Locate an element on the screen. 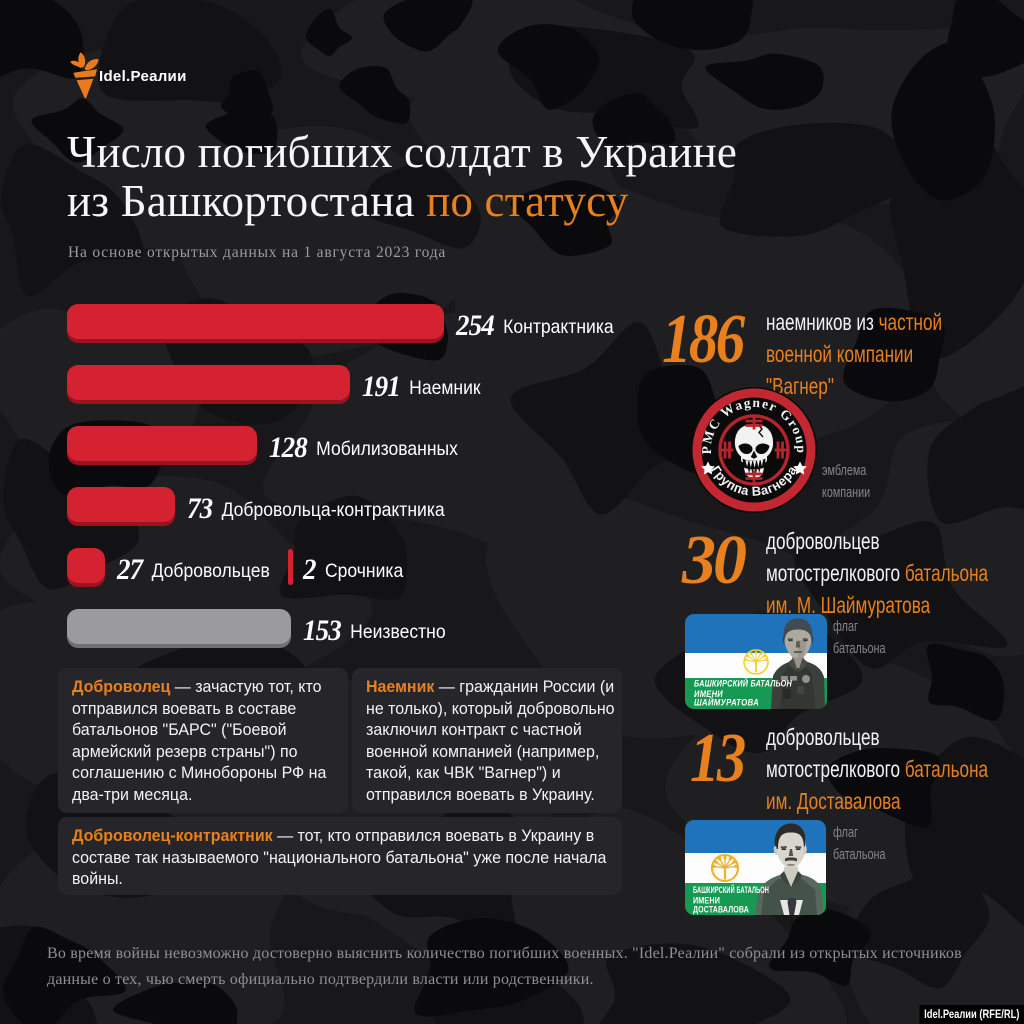  svg-text: ДОСТАВАЛОВА is located at coordinates (721, 909).